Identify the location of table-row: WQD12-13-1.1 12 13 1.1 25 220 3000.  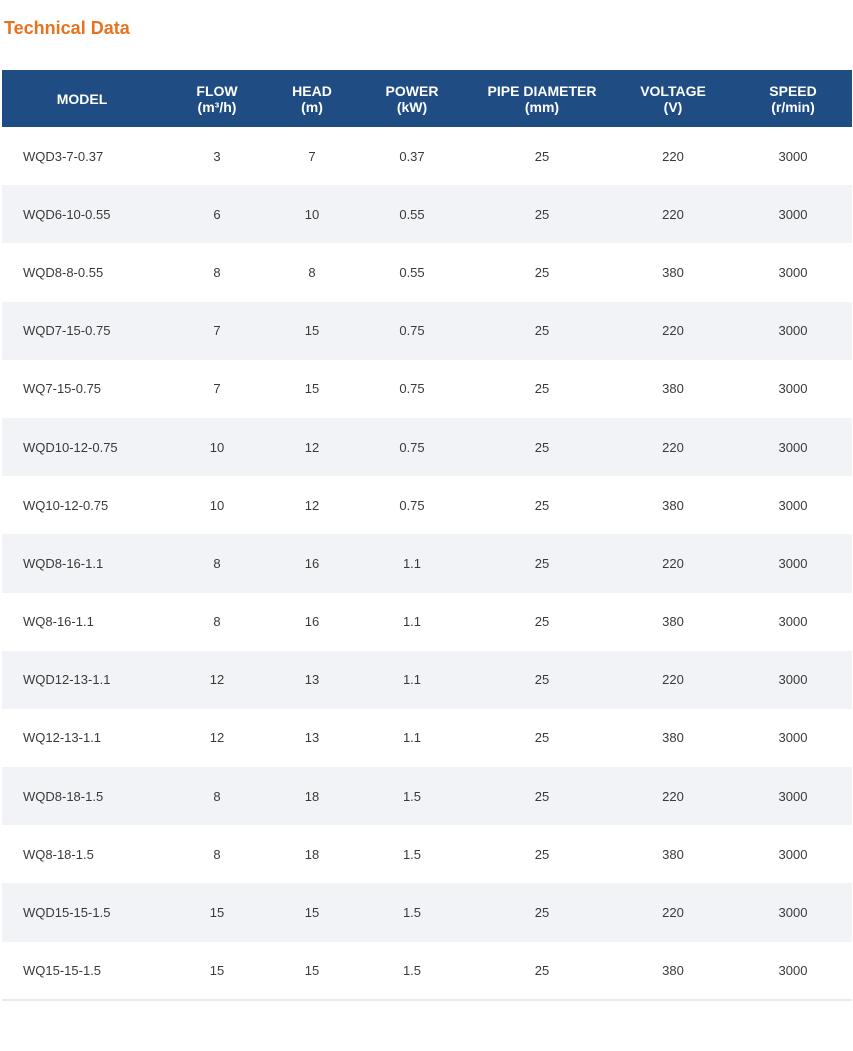
(427, 679).